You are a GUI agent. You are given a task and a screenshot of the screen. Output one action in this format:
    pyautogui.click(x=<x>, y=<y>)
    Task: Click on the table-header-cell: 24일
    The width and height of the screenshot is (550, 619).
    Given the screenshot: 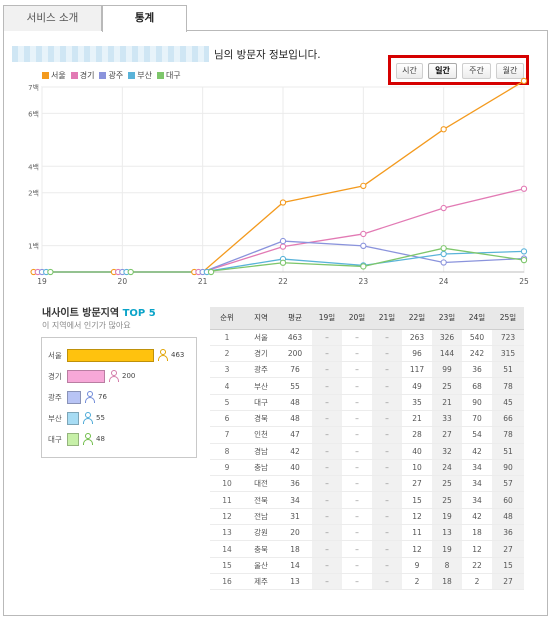 What is the action you would take?
    pyautogui.click(x=477, y=318)
    